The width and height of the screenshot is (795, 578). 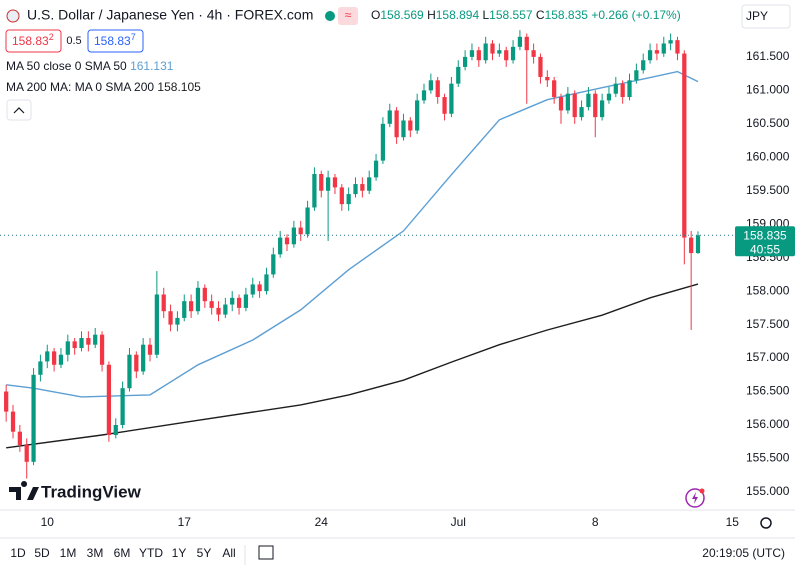 I want to click on ohlc-key: H, so click(x=431, y=15).